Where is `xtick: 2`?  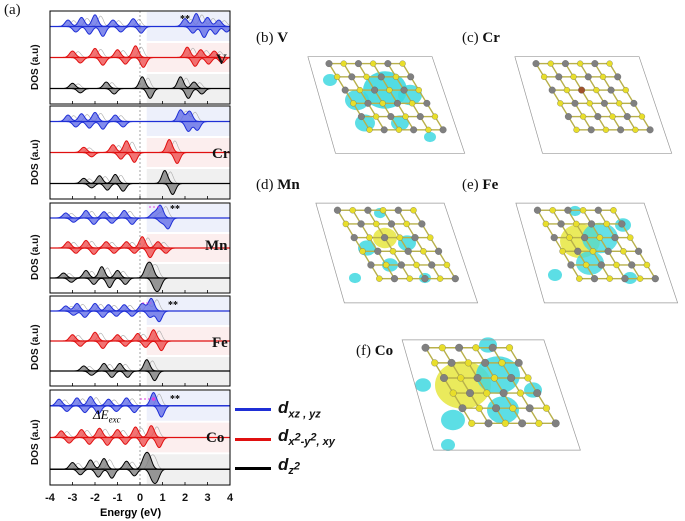 xtick: 2 is located at coordinates (185, 498).